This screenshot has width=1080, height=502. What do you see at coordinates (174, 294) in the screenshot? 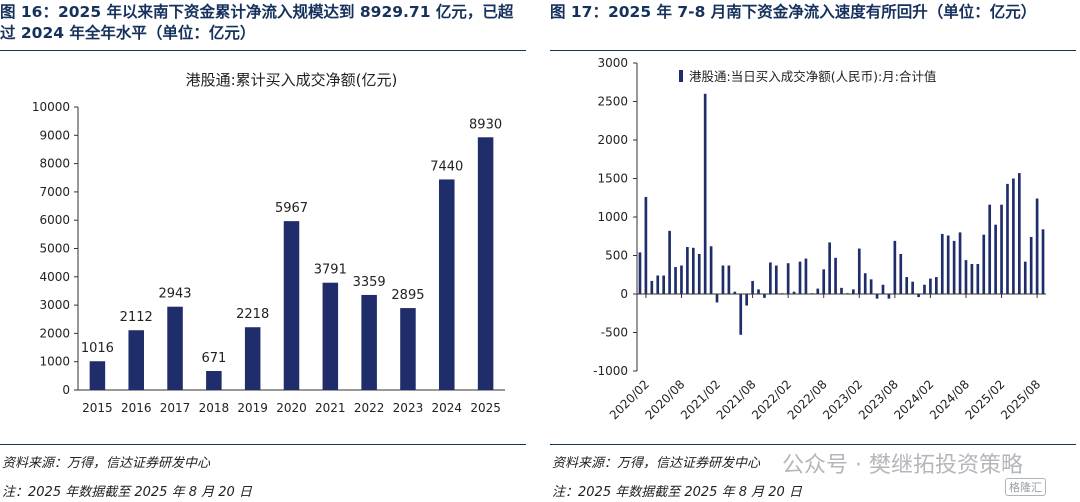
I see `bar-data-label: 2943` at bounding box center [174, 294].